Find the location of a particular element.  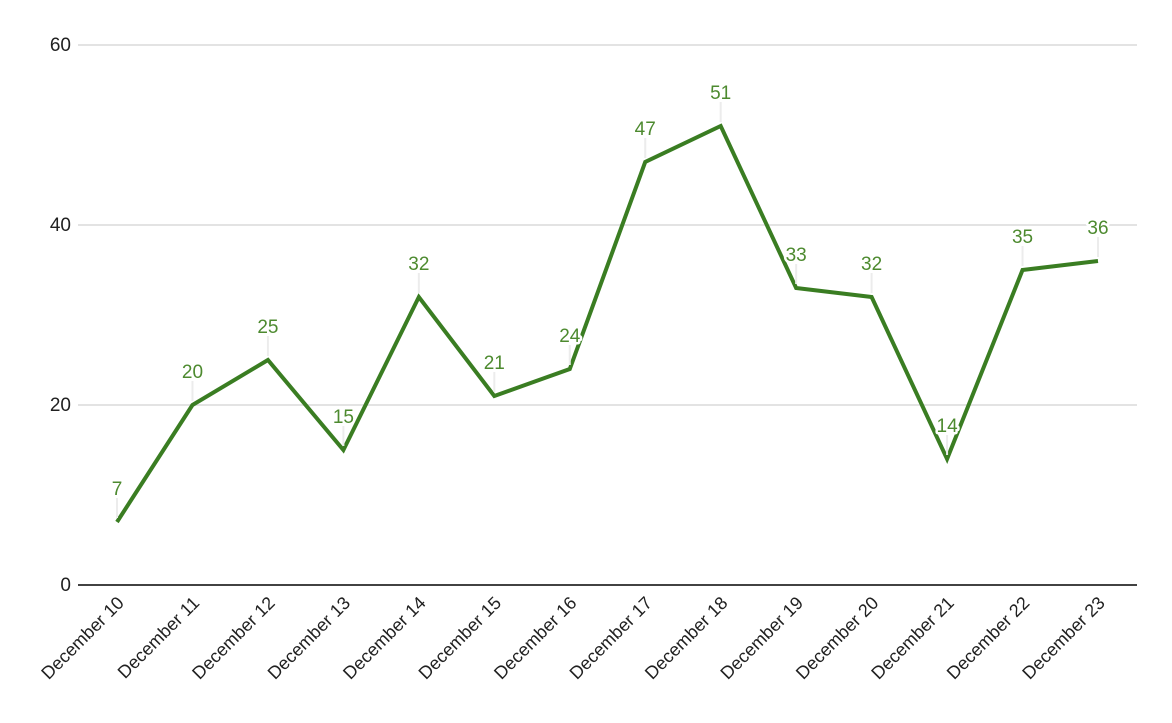

y-tick-label: 40 is located at coordinates (60, 225).